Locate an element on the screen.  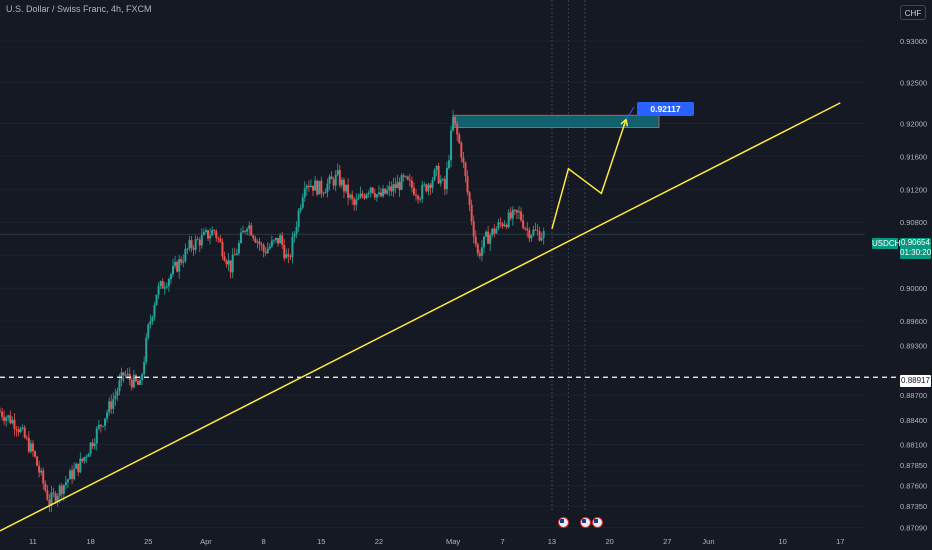
time-tick-label: 11 is located at coordinates (33, 541).